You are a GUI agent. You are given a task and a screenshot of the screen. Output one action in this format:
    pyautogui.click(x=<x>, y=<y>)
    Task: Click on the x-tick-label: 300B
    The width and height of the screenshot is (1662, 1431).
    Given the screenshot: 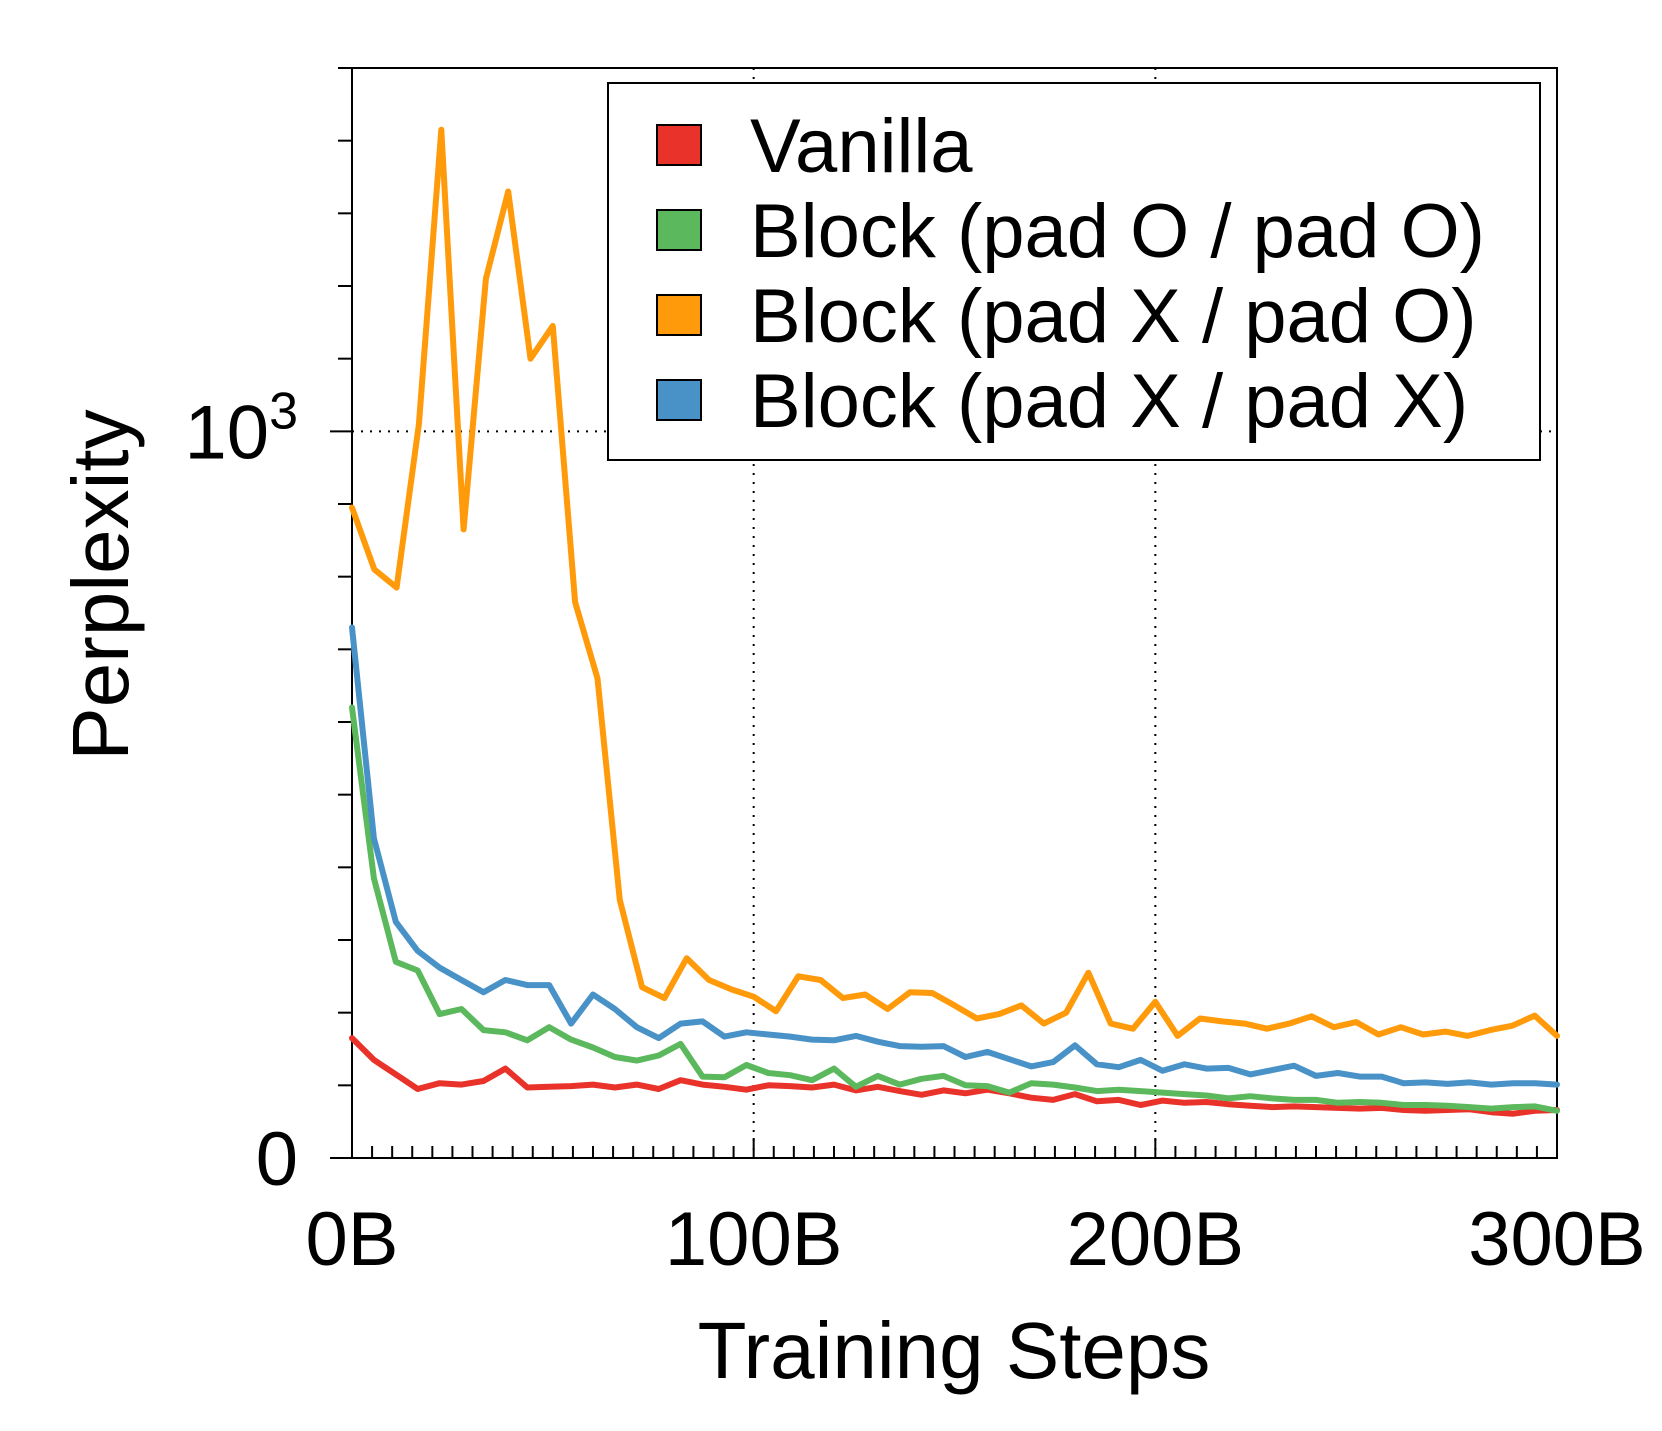 What is the action you would take?
    pyautogui.click(x=1557, y=1239)
    